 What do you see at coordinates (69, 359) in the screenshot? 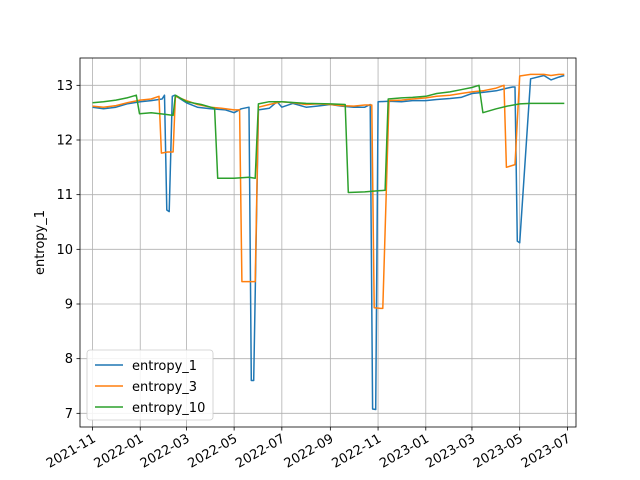
I see `y-tick-label: 8` at bounding box center [69, 359].